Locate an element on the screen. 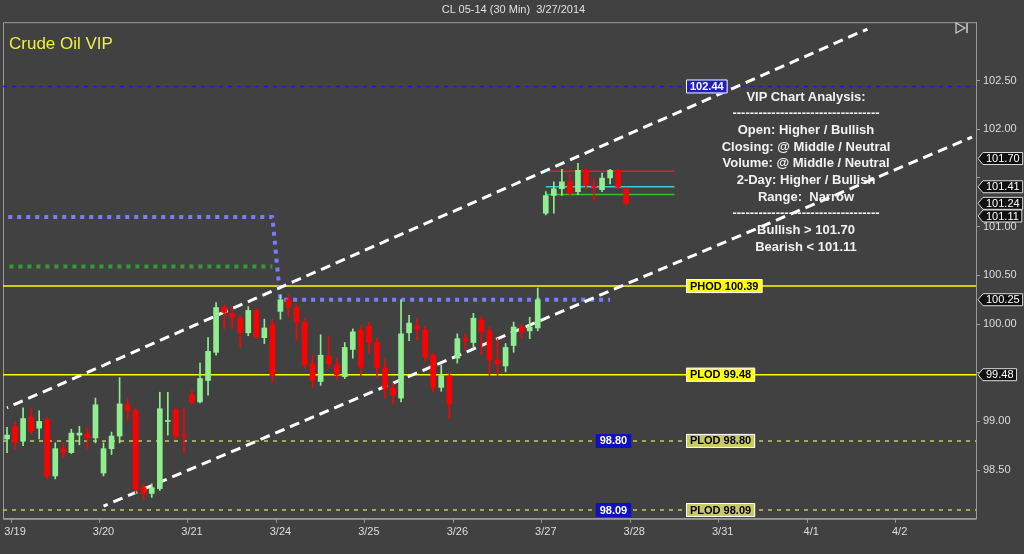  ref-line-label: PLOD 98.09 is located at coordinates (721, 509).